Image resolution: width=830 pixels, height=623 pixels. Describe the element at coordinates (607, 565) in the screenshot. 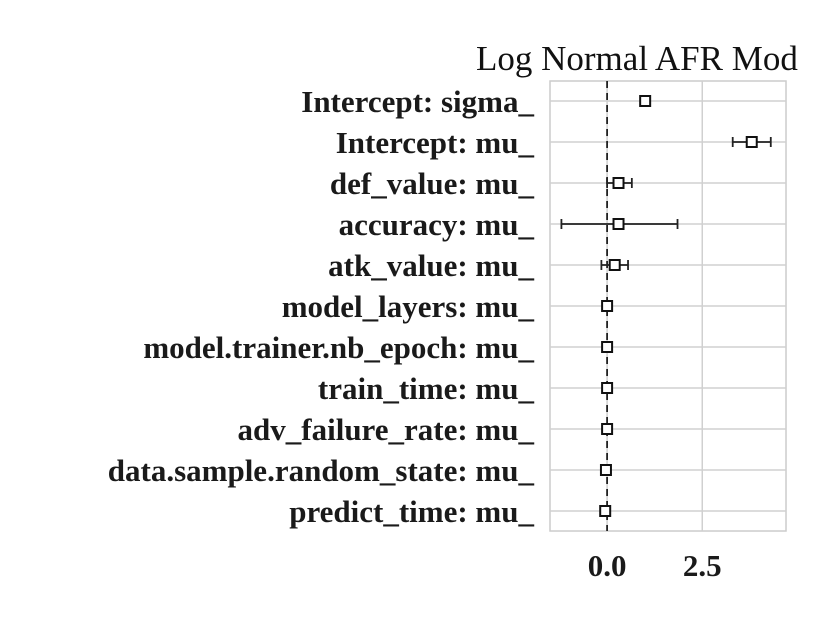

I see `x-tick-label: 0.0` at that location.